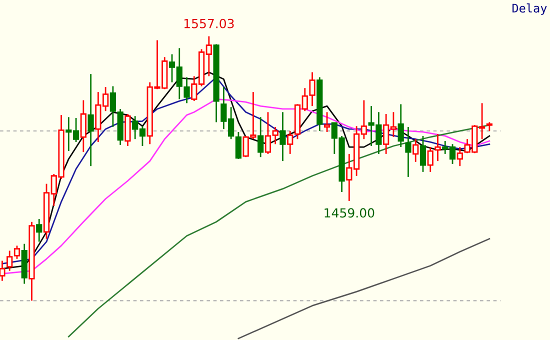 This screenshot has height=340, width=550. Describe the element at coordinates (529, 9) in the screenshot. I see `text: Delay` at that location.